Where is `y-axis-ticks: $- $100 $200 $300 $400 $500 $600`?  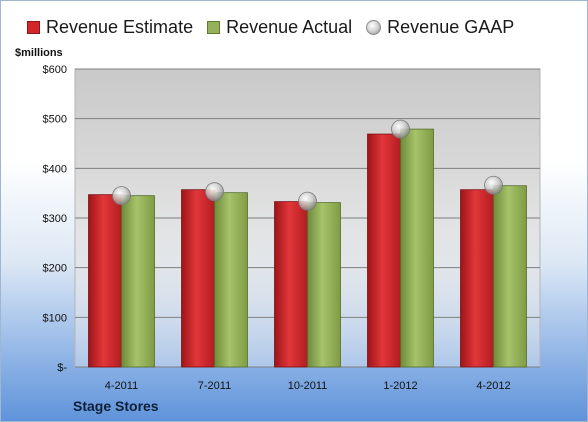 y-axis-ticks: $- $100 $200 $300 $400 $500 $600 is located at coordinates (55, 219).